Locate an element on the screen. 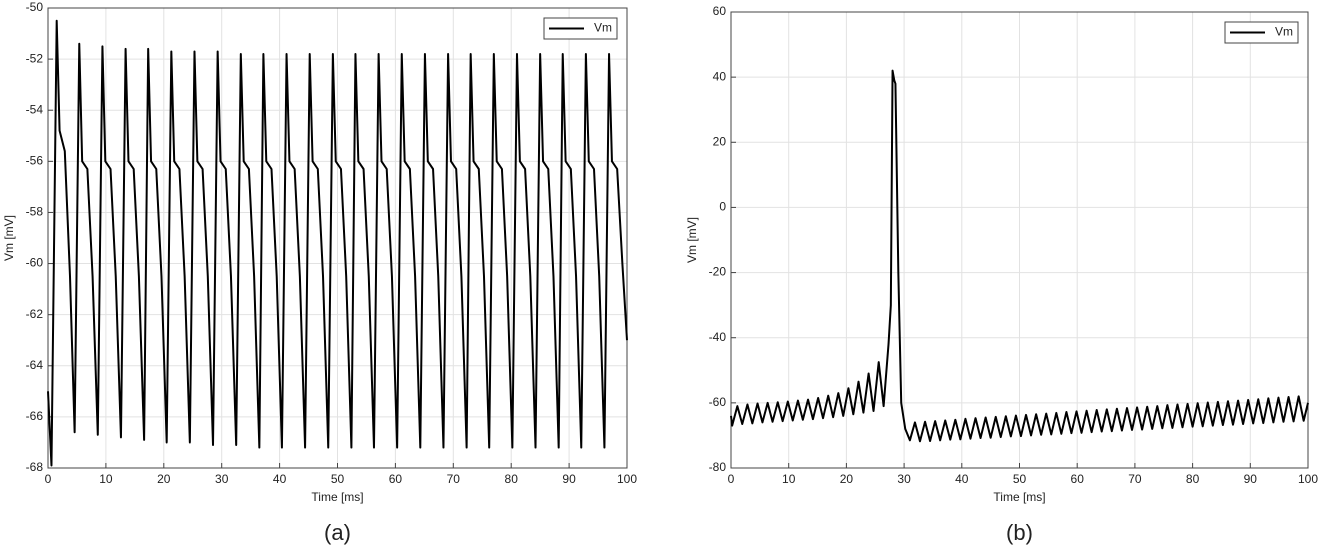 Image resolution: width=1325 pixels, height=552 pixels. y-tick-label: -20 is located at coordinates (718, 272).